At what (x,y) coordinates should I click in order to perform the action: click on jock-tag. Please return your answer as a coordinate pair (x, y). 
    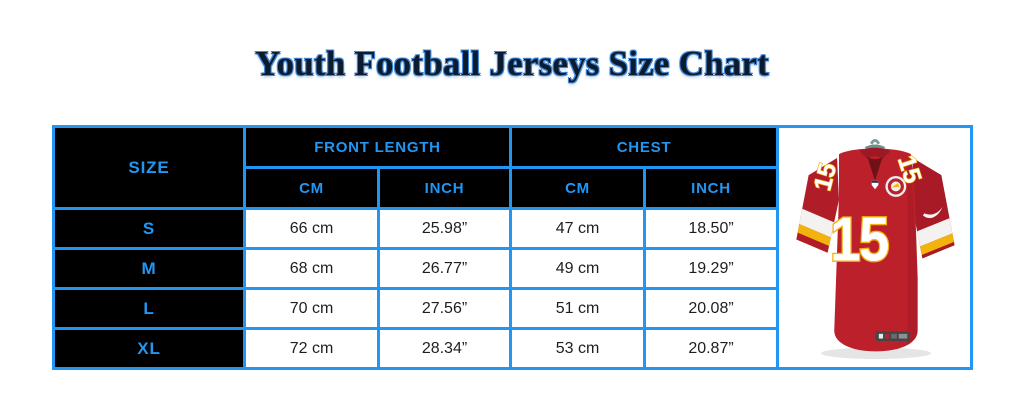
    Looking at the image, I should click on (892, 335).